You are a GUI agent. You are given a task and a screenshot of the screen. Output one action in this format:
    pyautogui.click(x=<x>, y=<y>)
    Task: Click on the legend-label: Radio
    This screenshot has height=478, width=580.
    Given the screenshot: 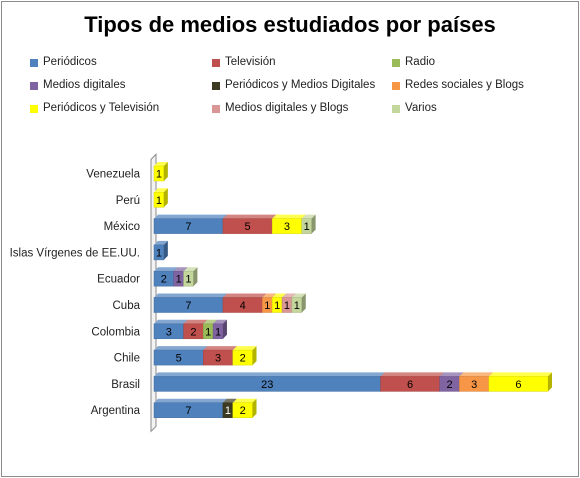 What is the action you would take?
    pyautogui.click(x=420, y=62)
    